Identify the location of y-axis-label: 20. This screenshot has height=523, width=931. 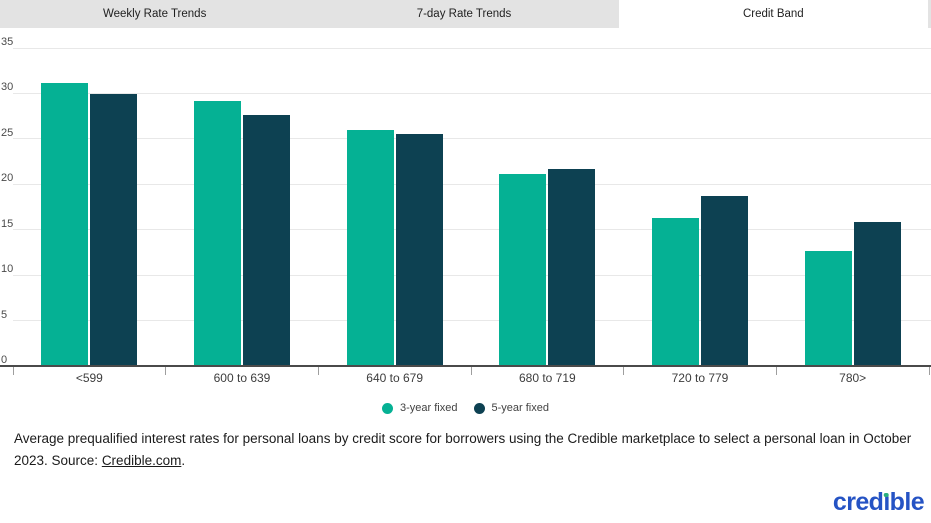
(7, 178).